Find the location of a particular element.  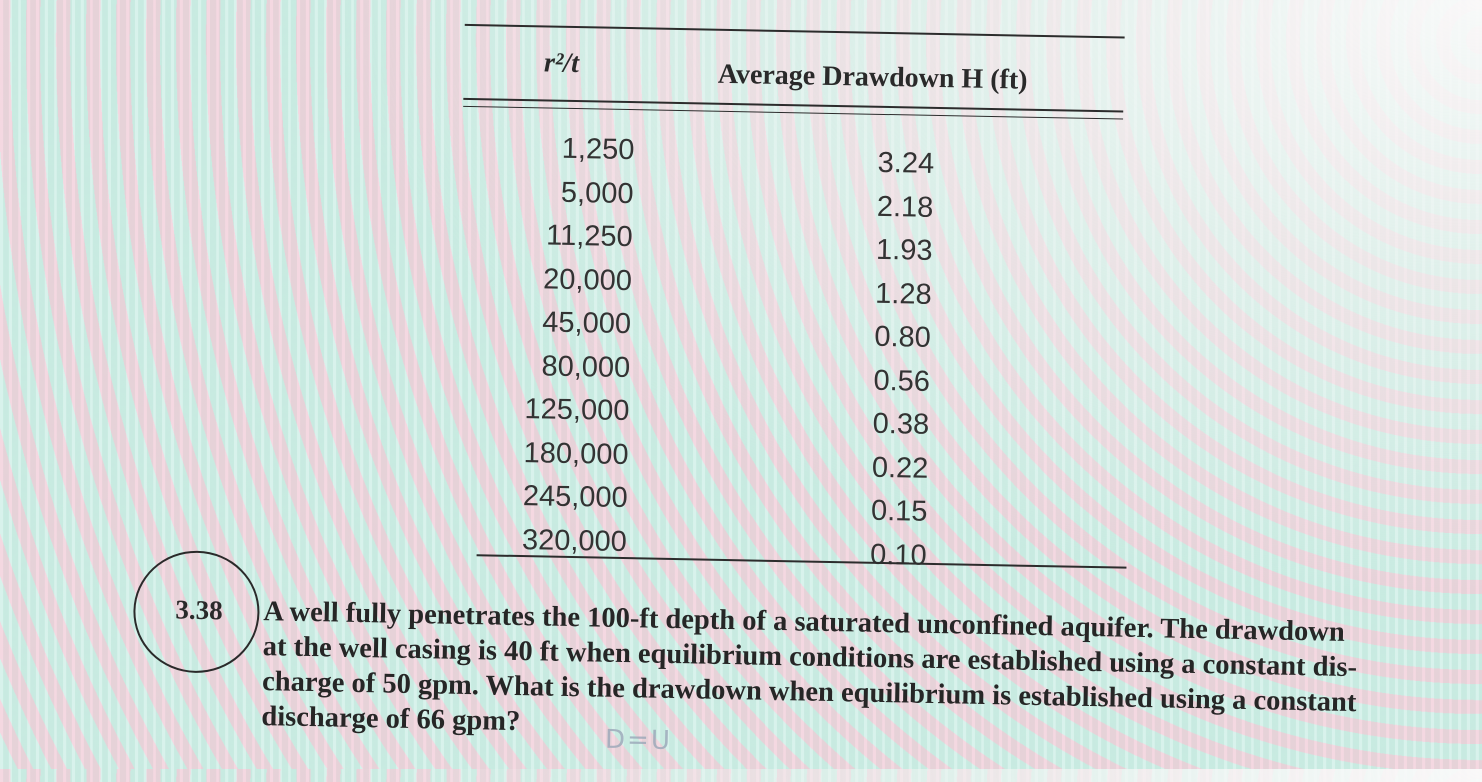

drawdown-cell: 0.15 is located at coordinates (899, 511).